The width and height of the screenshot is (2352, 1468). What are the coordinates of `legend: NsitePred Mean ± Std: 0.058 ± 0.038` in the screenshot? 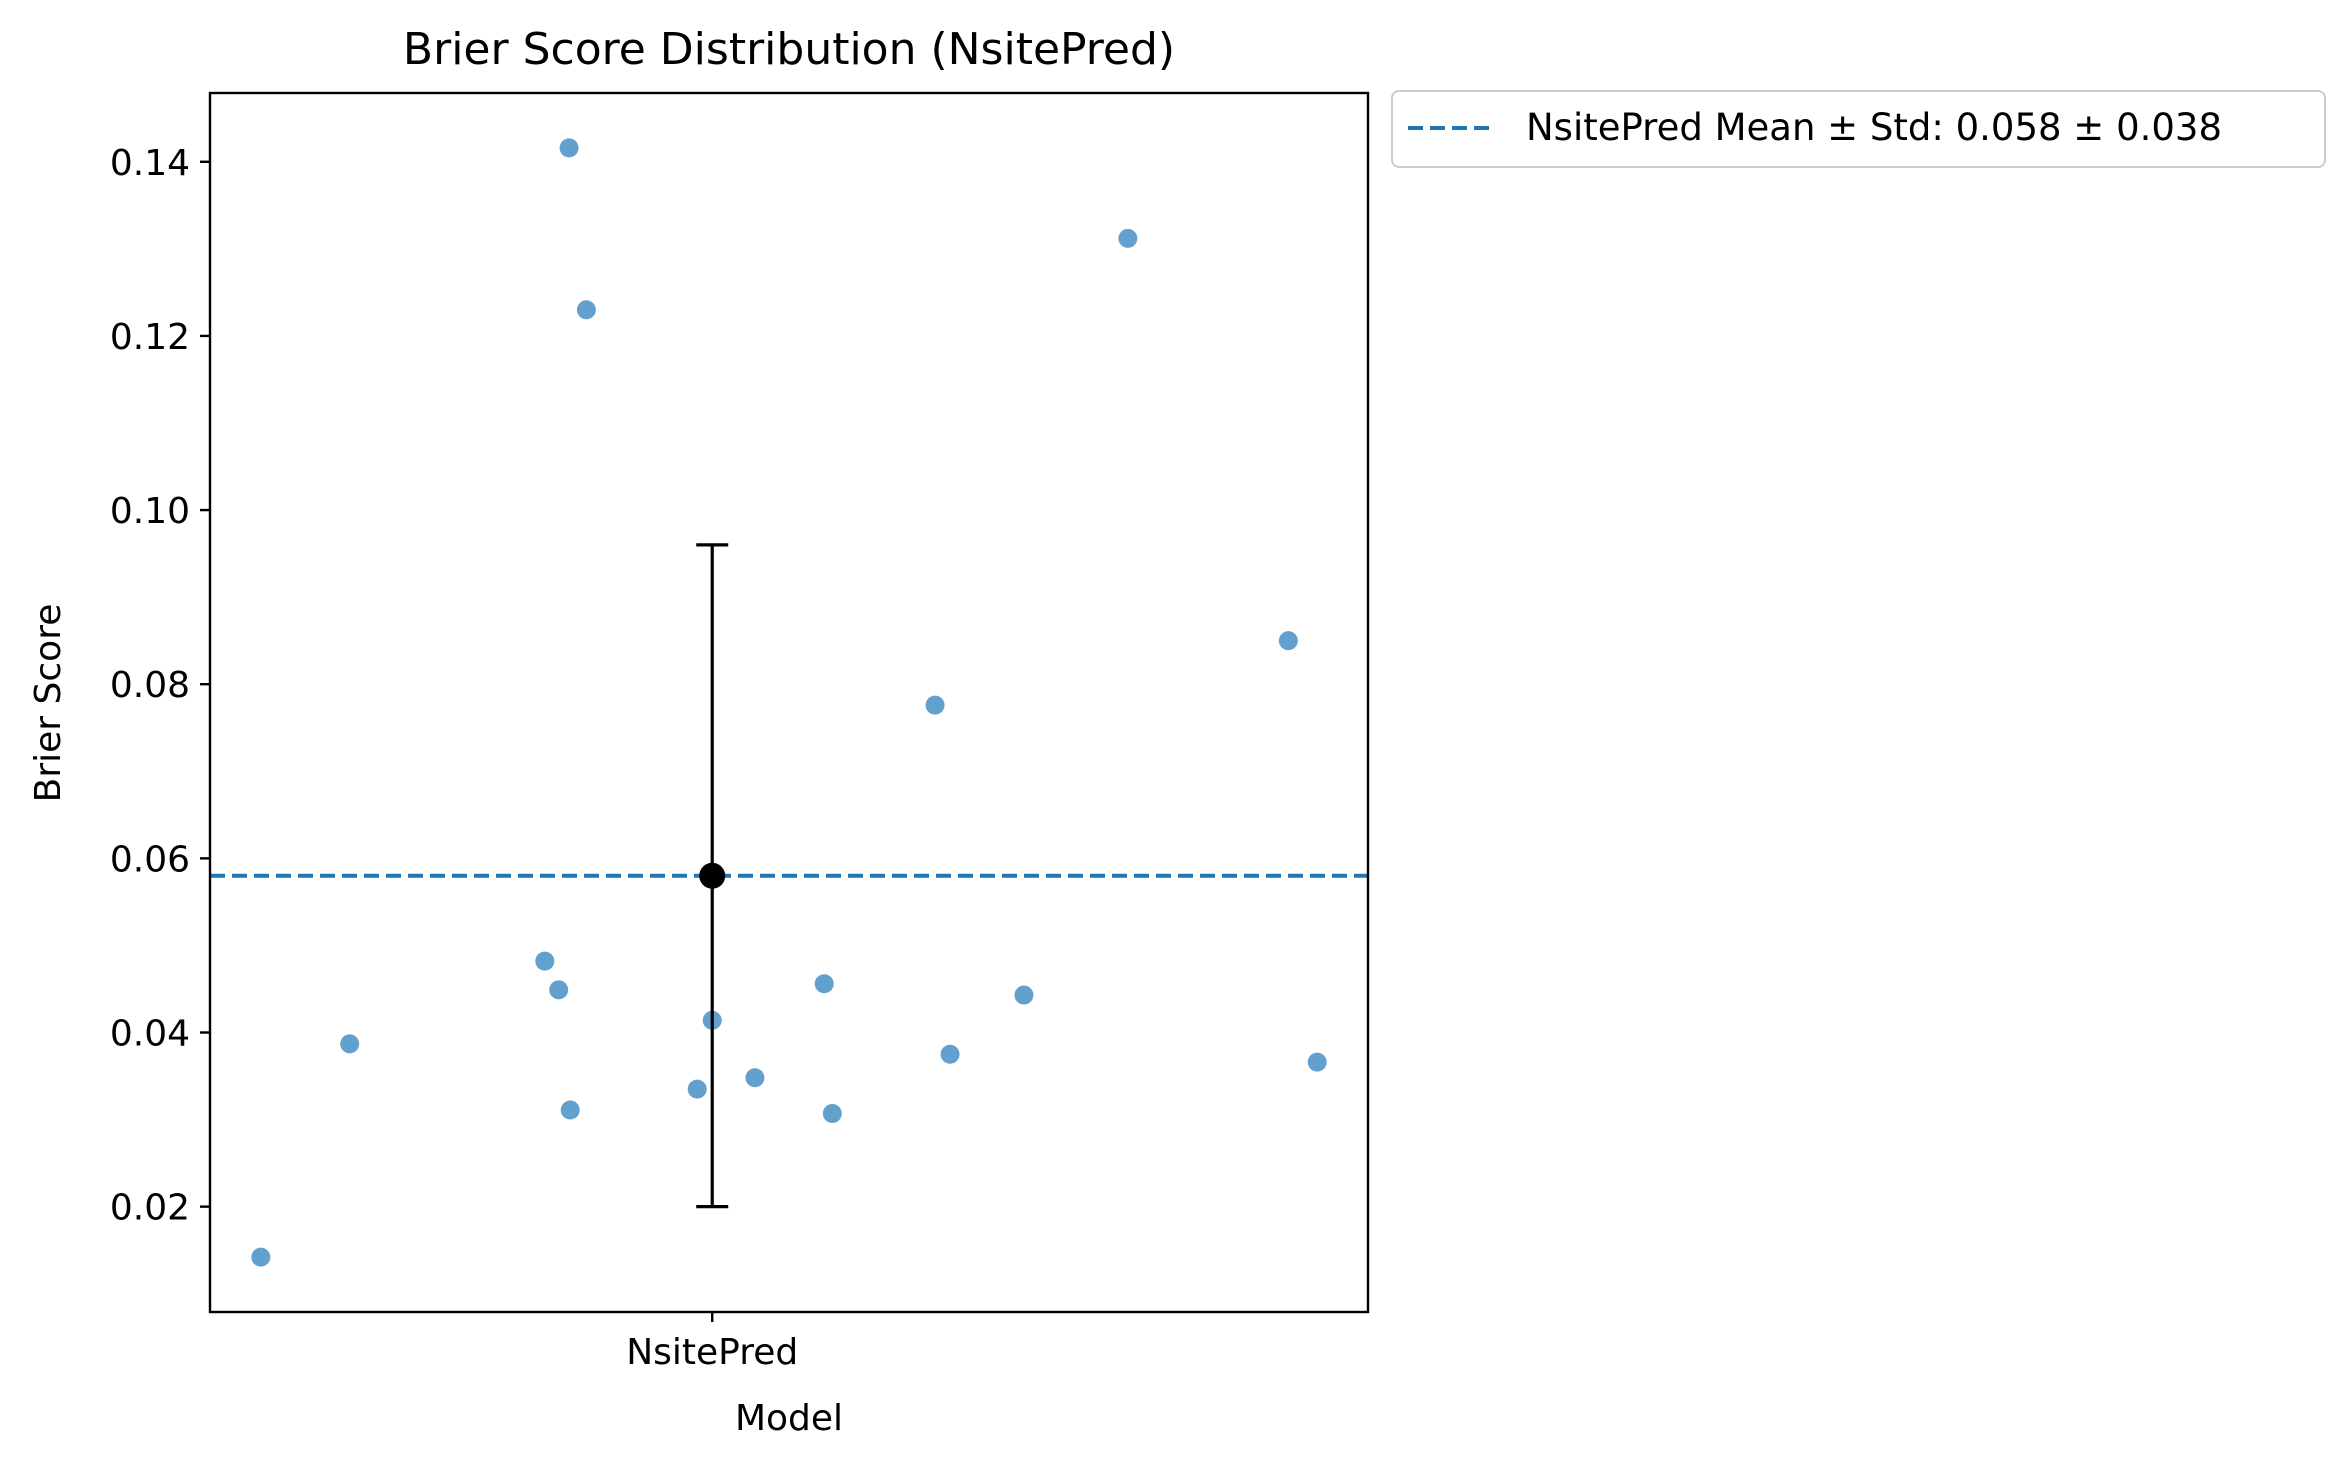 It's located at (1858, 129).